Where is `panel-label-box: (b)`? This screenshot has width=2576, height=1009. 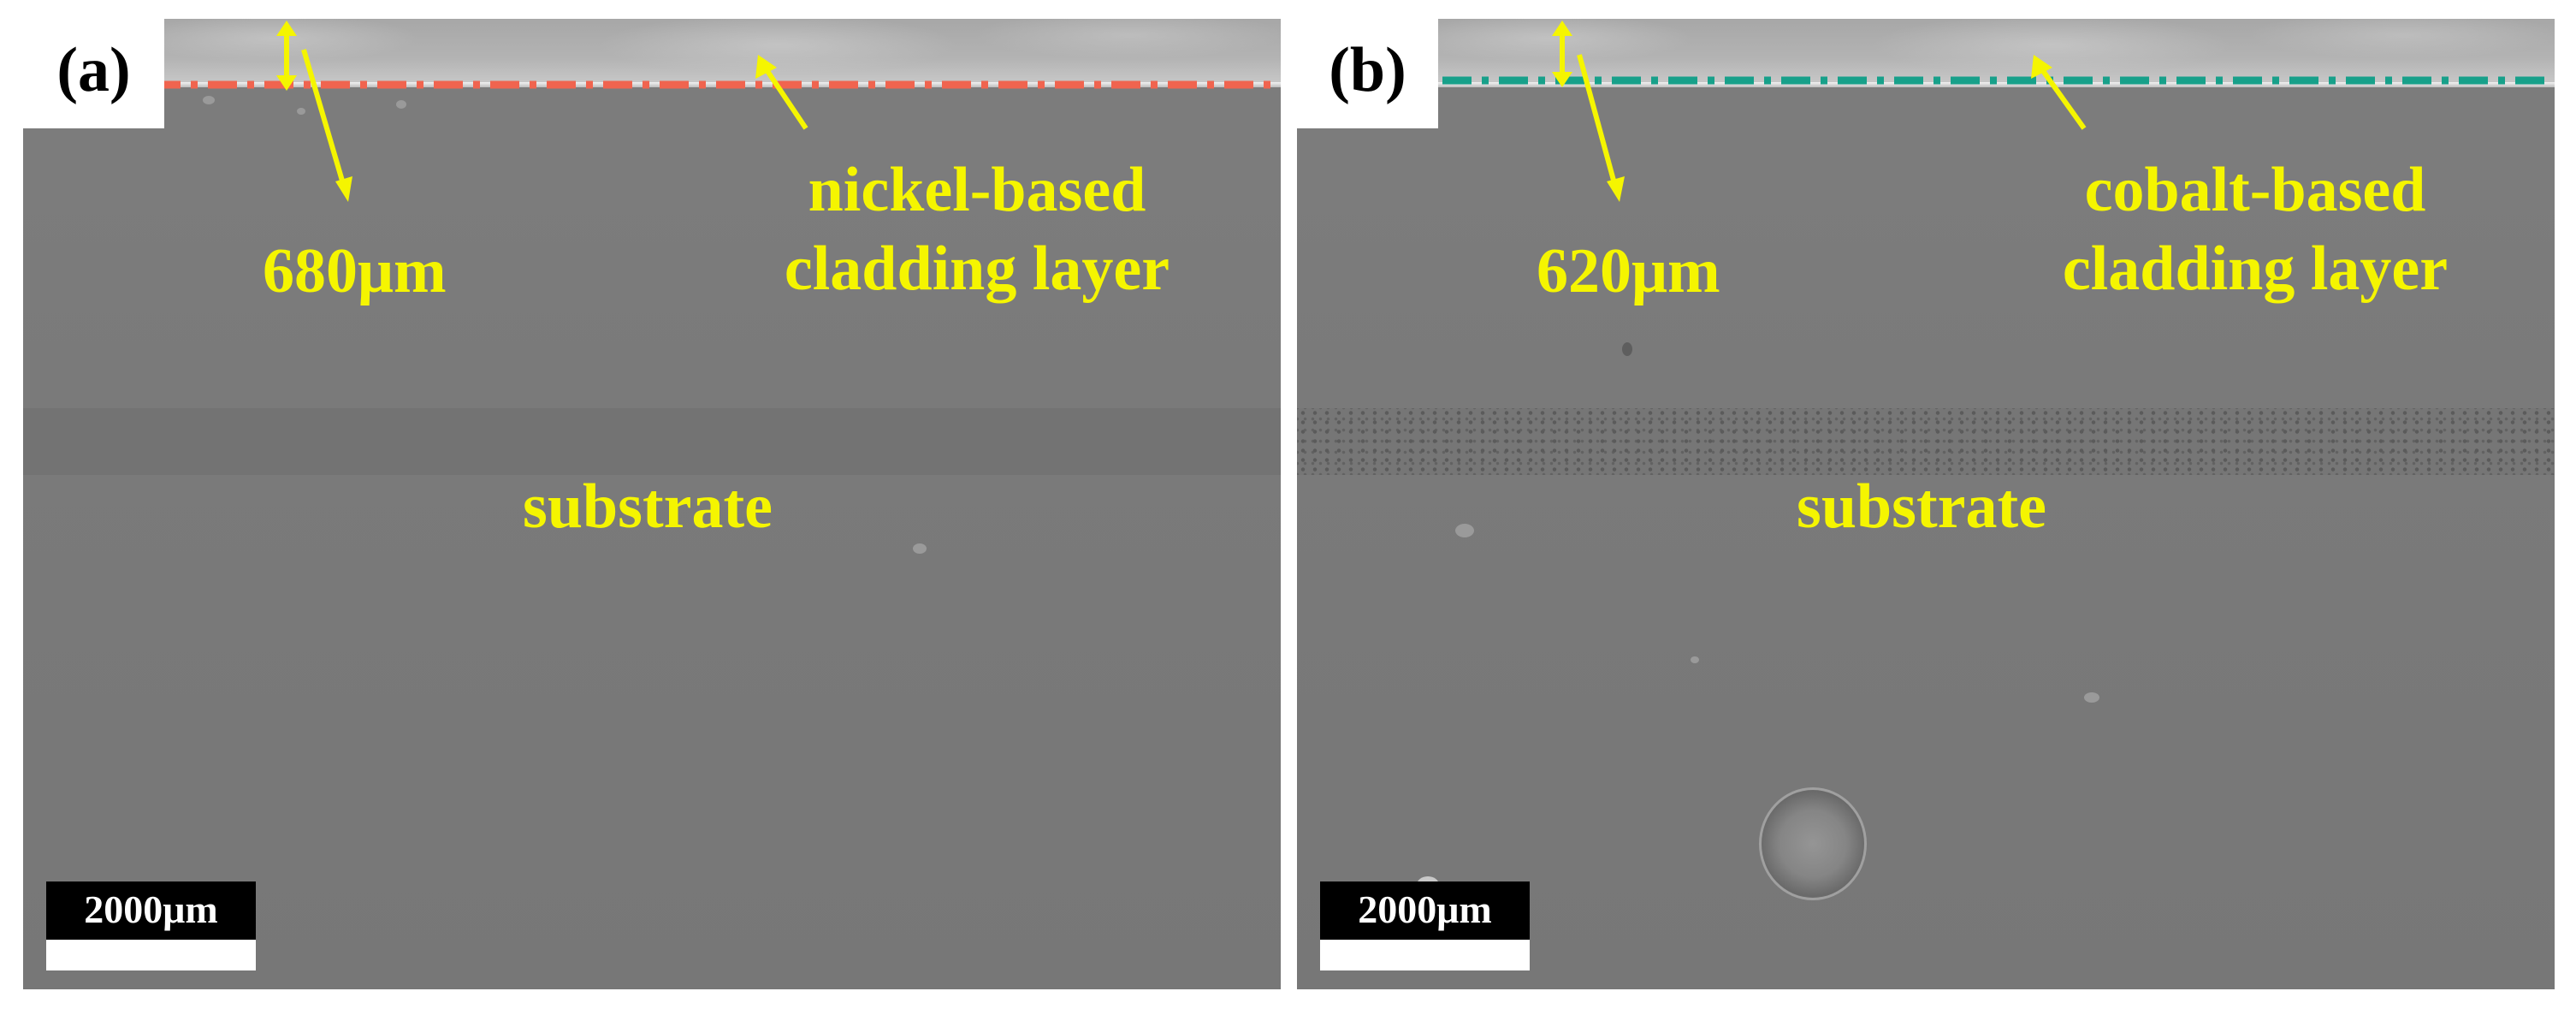
panel-label-box: (b) is located at coordinates (1367, 73).